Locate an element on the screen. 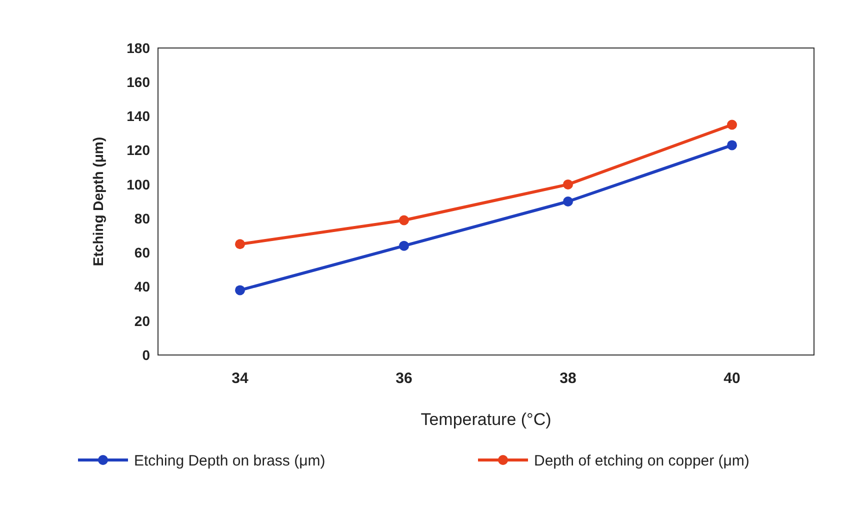 The image size is (862, 513). y-tick-label: 100 is located at coordinates (138, 184).